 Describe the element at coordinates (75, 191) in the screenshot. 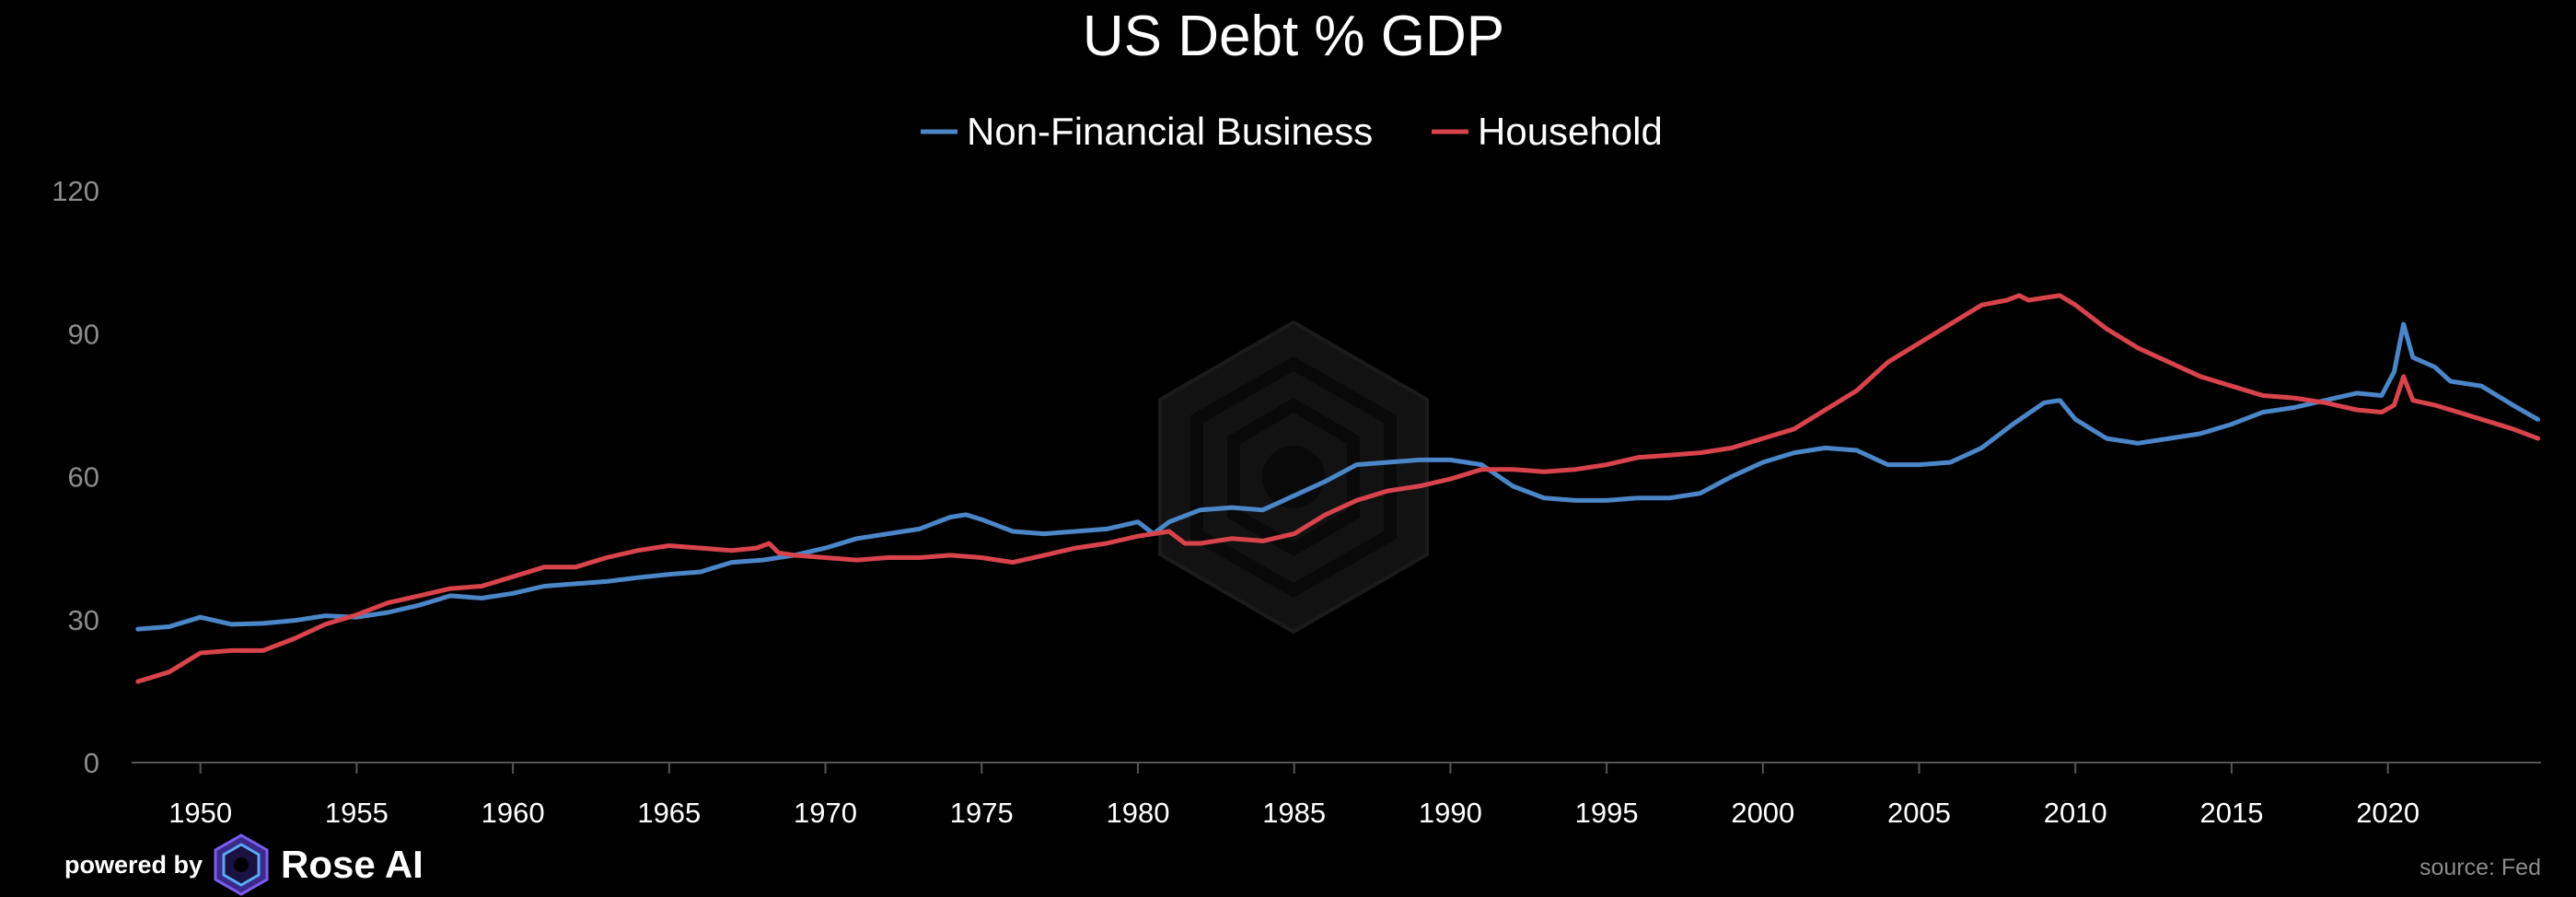

I see `y-tick-label: 120` at that location.